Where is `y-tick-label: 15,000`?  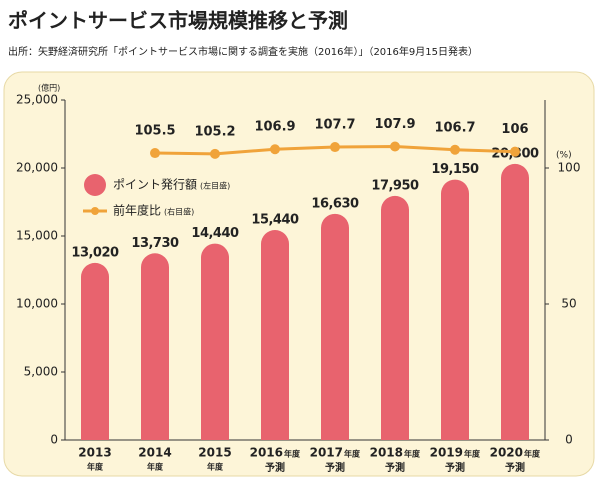 y-tick-label: 15,000 is located at coordinates (37, 236).